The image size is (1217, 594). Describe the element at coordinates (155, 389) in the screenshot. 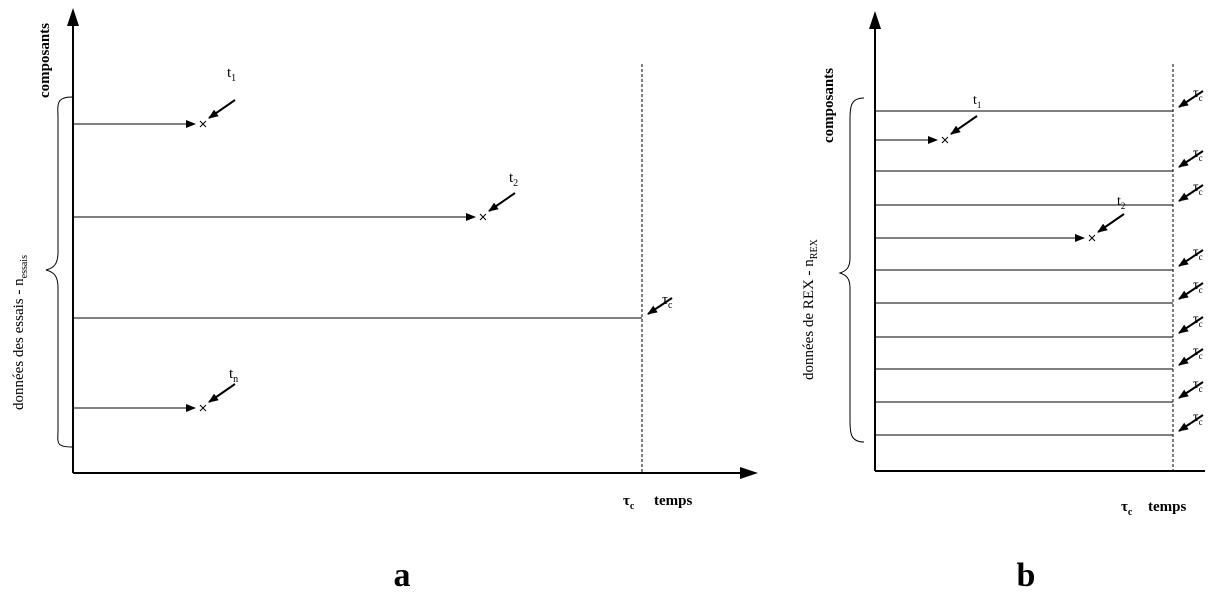

I see `failure-observation: tn` at that location.